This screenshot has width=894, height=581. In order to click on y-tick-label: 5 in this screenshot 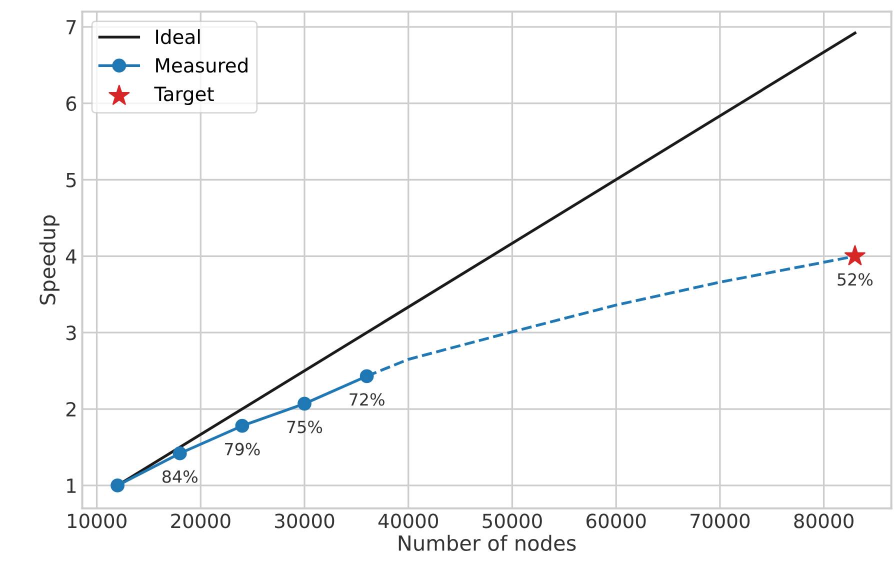, I will do `click(71, 180)`.